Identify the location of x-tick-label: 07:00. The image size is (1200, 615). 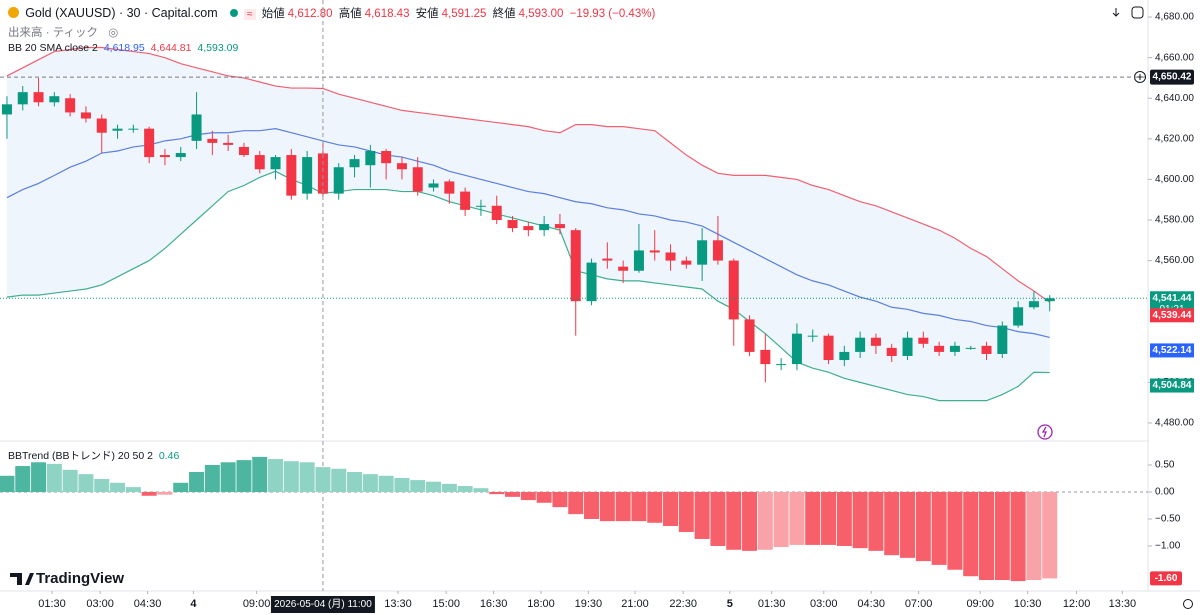
(919, 604).